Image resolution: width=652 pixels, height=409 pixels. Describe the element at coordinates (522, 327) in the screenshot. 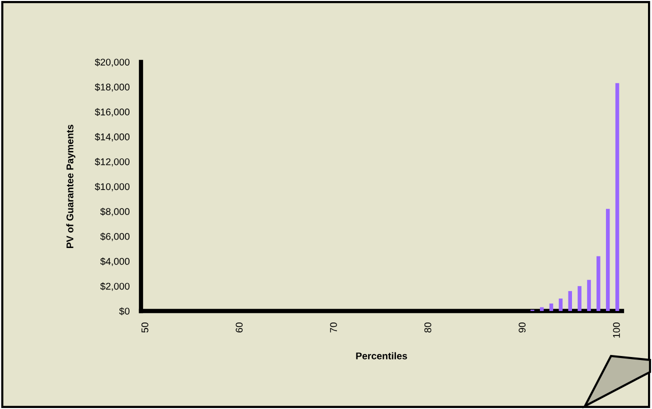

I see `x-tick-label: 90` at that location.